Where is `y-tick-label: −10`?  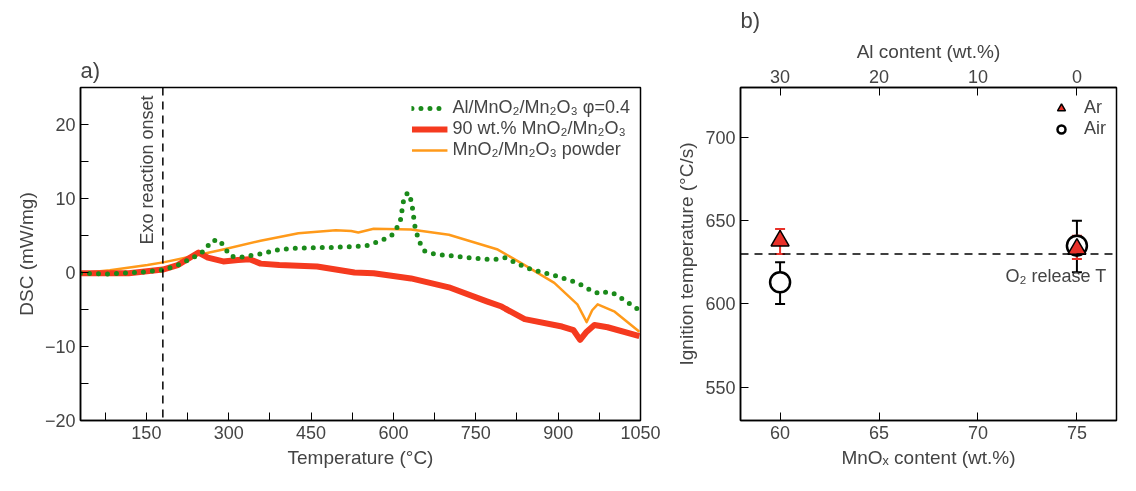
y-tick-label: −10 is located at coordinates (60, 347).